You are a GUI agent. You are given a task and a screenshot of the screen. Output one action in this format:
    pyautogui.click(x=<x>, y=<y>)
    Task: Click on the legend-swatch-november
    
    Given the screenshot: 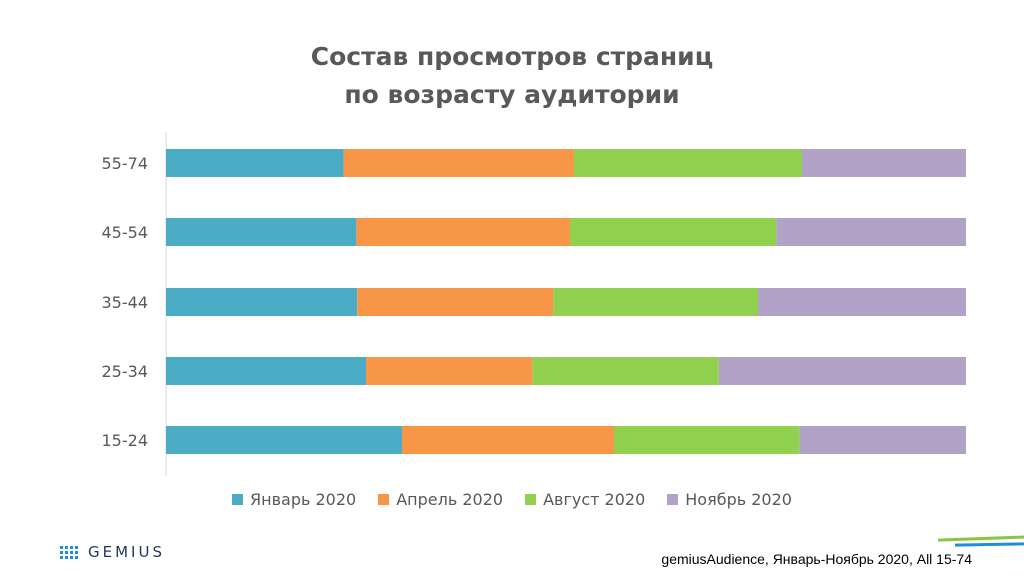 What is the action you would take?
    pyautogui.click(x=673, y=499)
    